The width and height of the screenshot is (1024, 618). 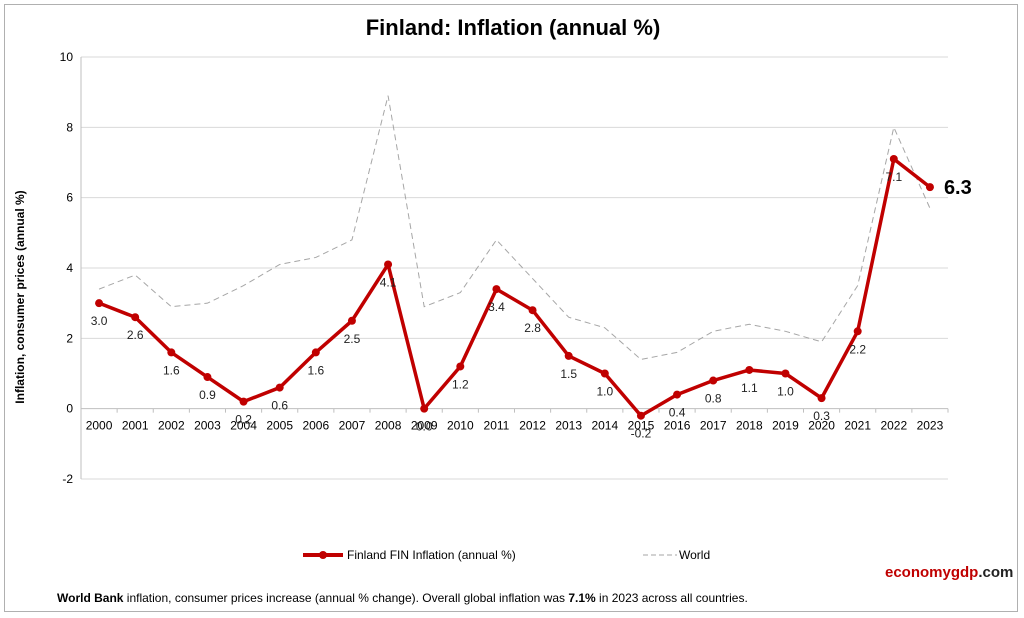 I want to click on data-label-2021: 2.2, so click(x=857, y=349).